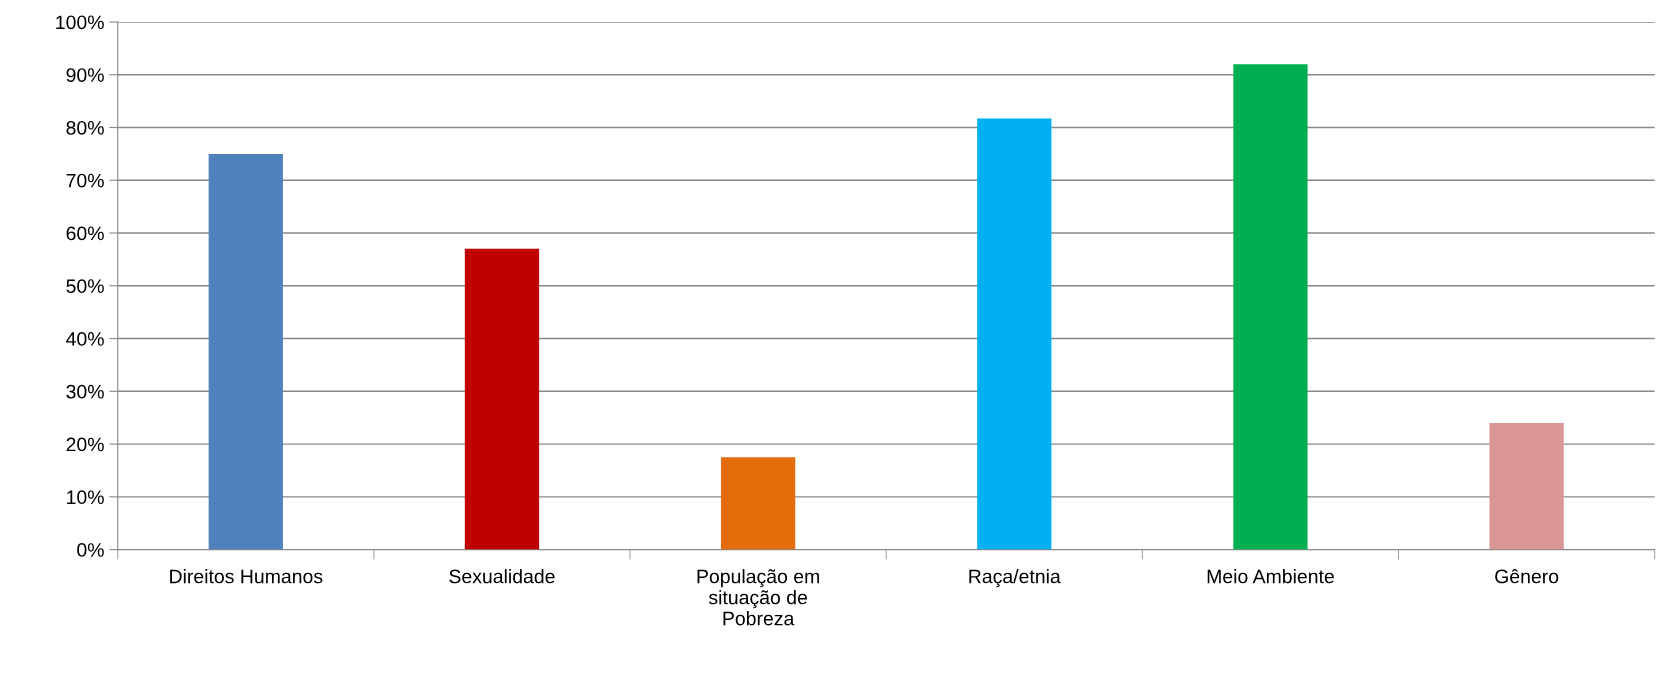 The height and width of the screenshot is (687, 1658). Describe the element at coordinates (1015, 578) in the screenshot. I see `x-tick-label: Raça/etnia` at that location.